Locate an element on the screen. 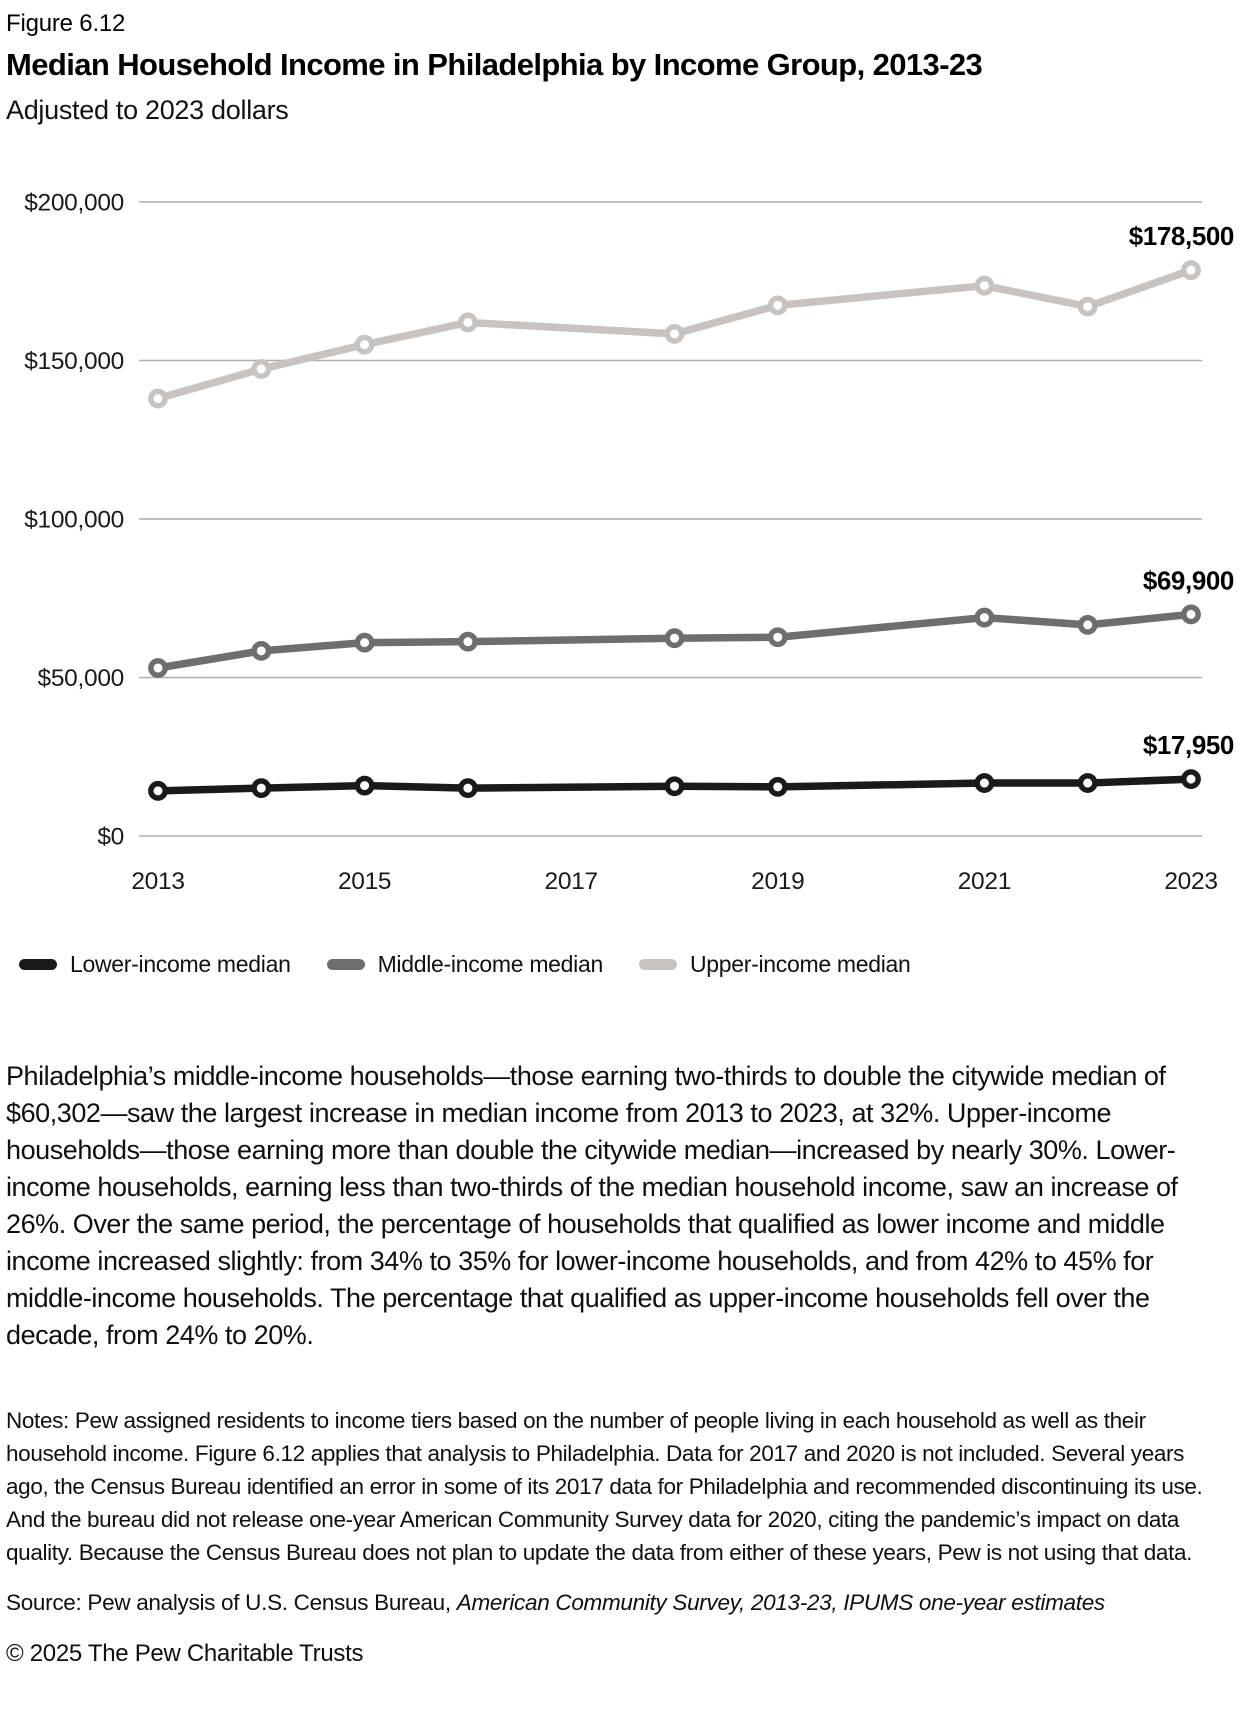 This screenshot has height=1734, width=1240. y-axis-tick-label: $200,000 is located at coordinates (74, 203).